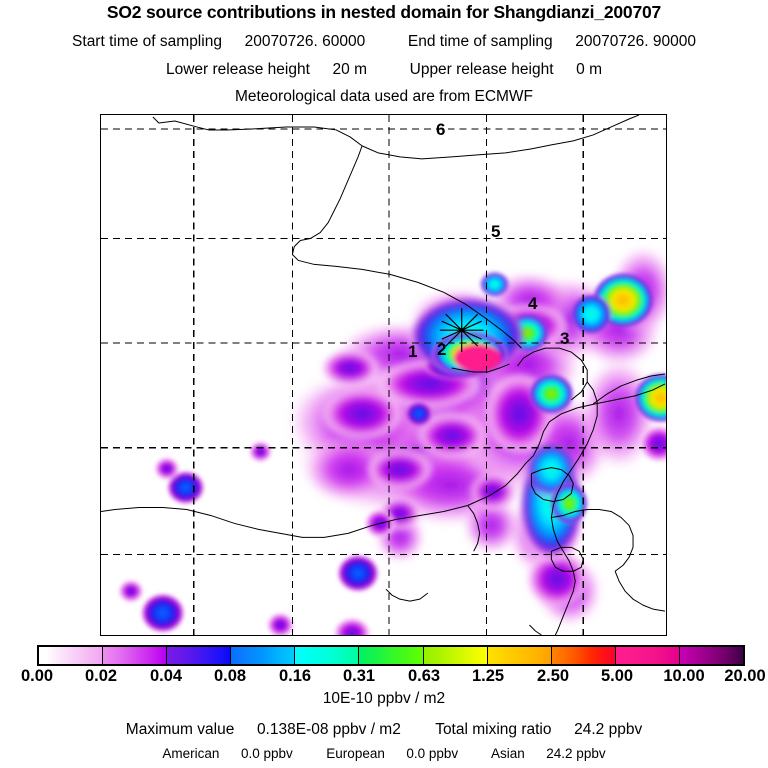  What do you see at coordinates (355, 753) in the screenshot?
I see `european-label: European` at bounding box center [355, 753].